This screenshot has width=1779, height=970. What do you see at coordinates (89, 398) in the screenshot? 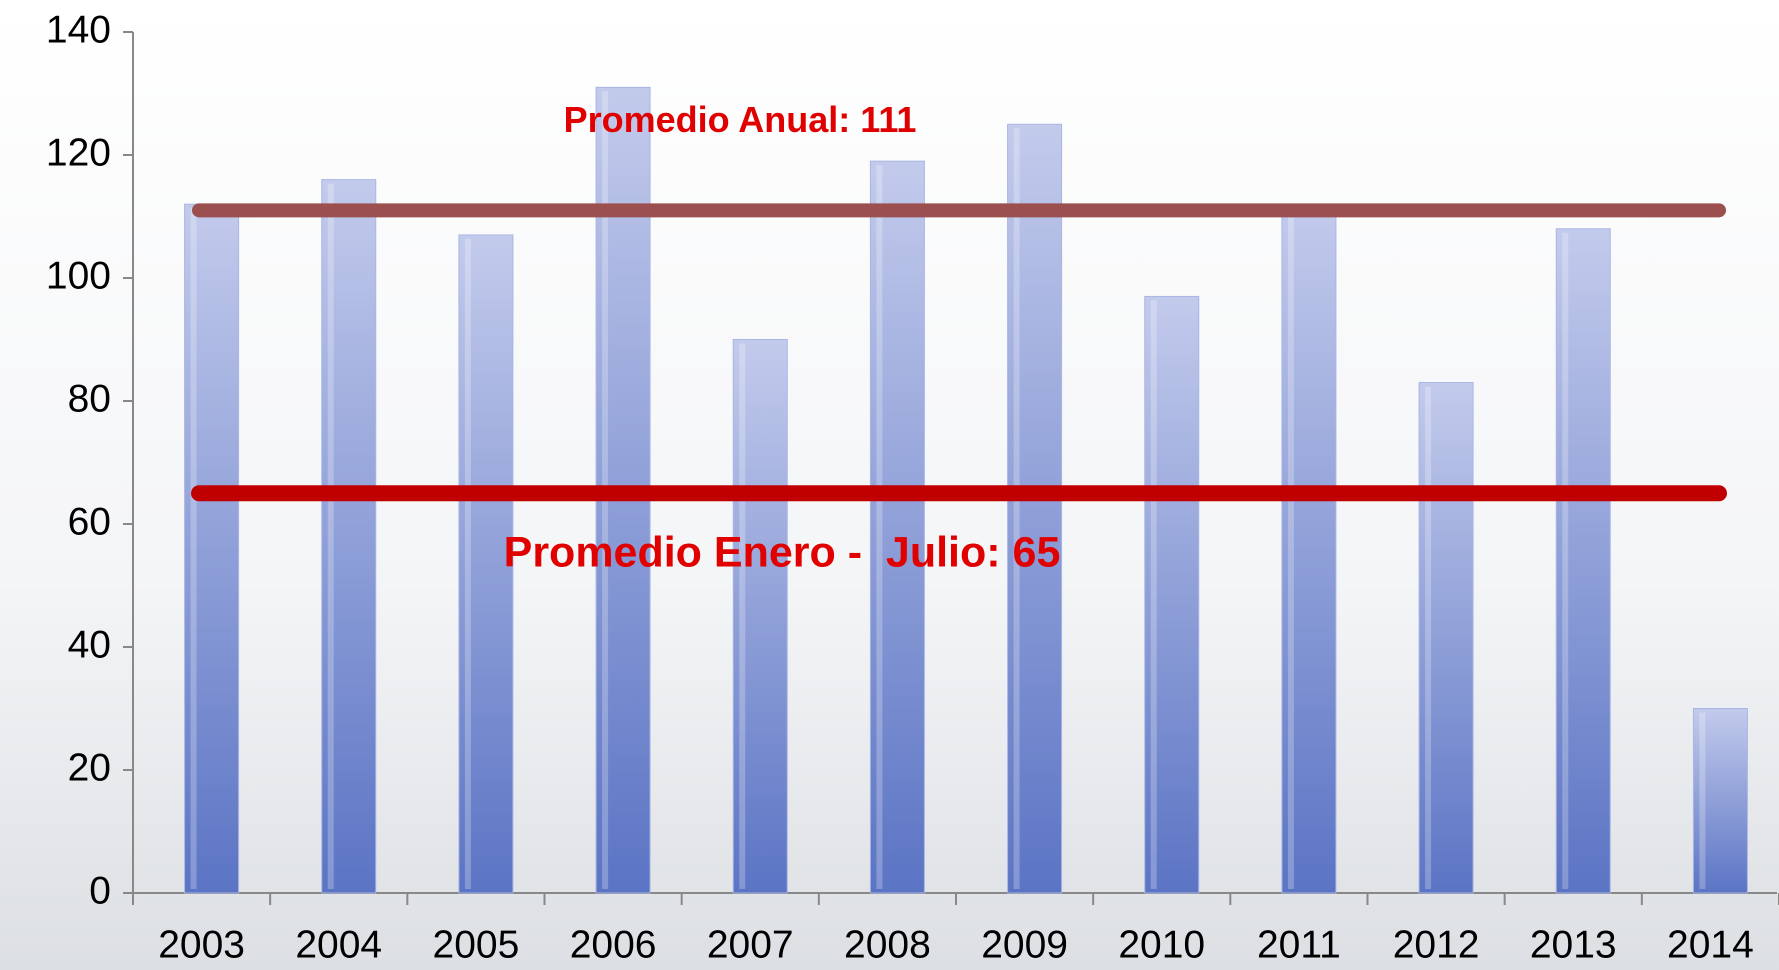
I see `y-tick-label: 80` at bounding box center [89, 398].